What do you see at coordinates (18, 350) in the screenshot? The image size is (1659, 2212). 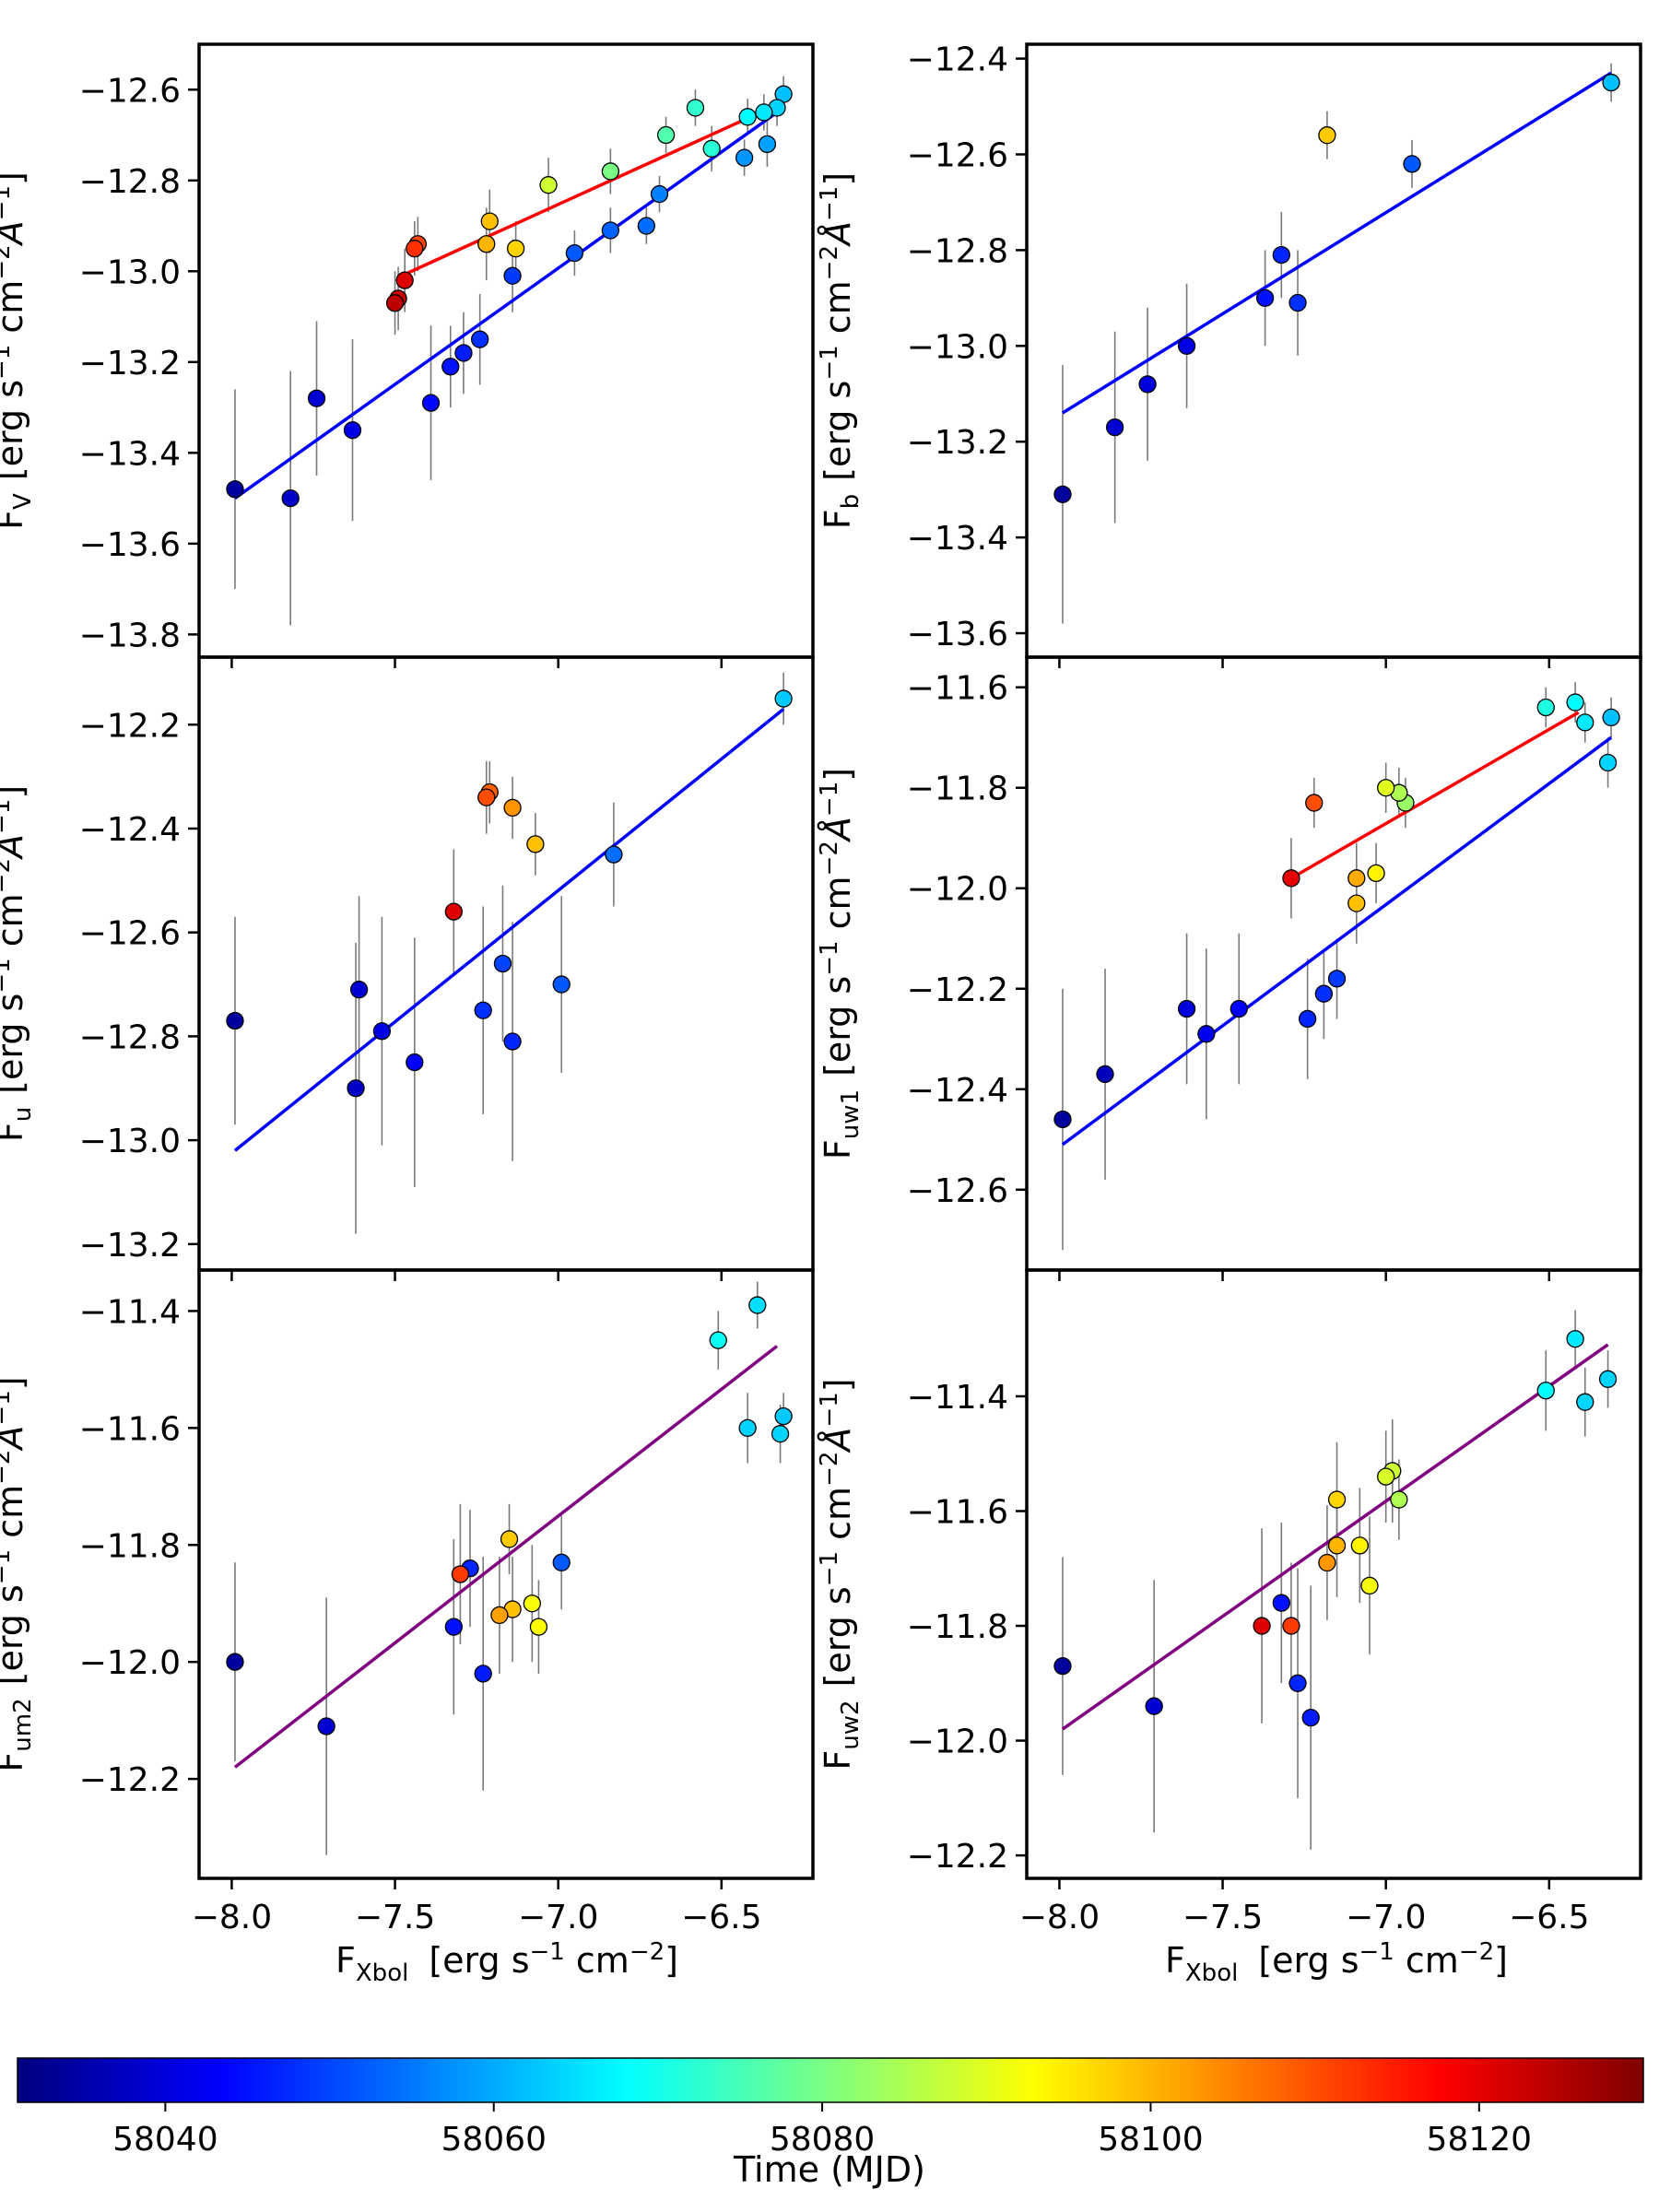 I see `y-axis-label: FV[erg s−1 cm−2Å−1]` at bounding box center [18, 350].